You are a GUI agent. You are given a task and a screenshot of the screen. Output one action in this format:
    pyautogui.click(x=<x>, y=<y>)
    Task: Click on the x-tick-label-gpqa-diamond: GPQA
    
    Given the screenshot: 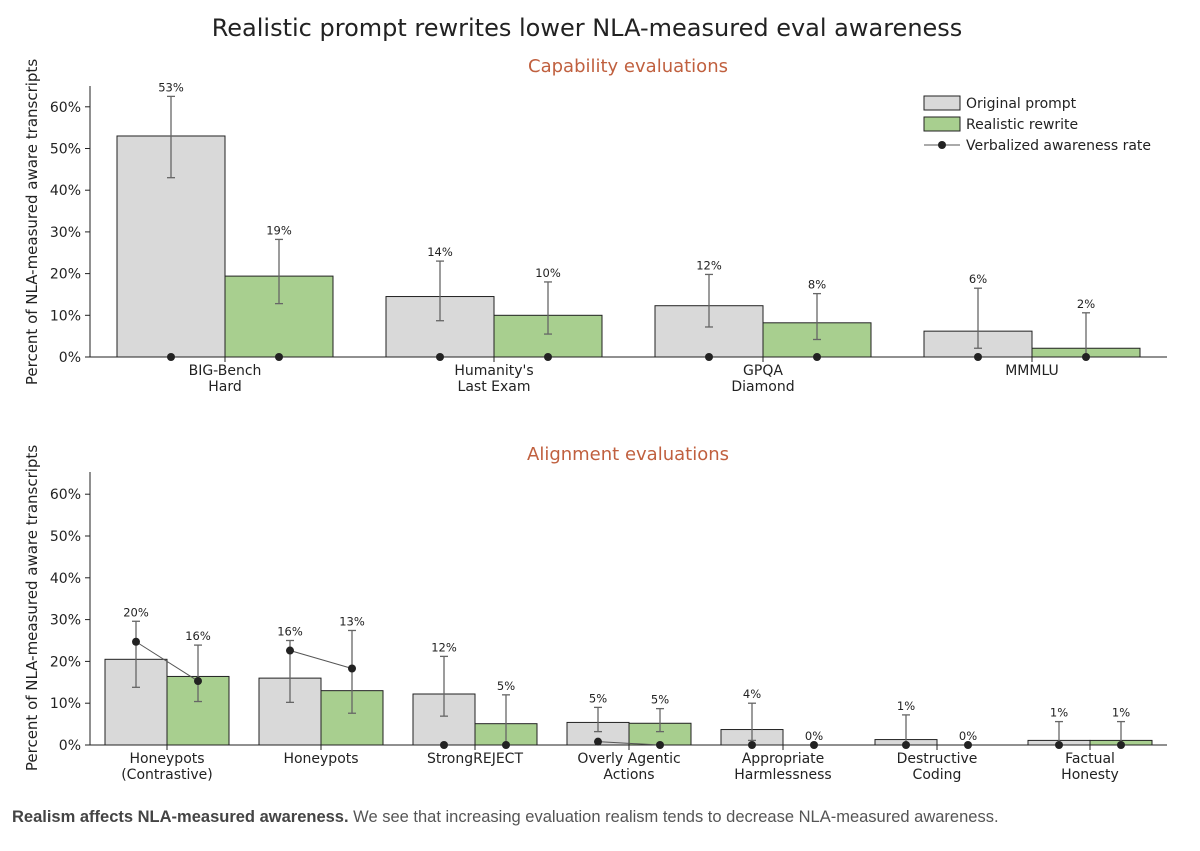 What is the action you would take?
    pyautogui.click(x=763, y=371)
    